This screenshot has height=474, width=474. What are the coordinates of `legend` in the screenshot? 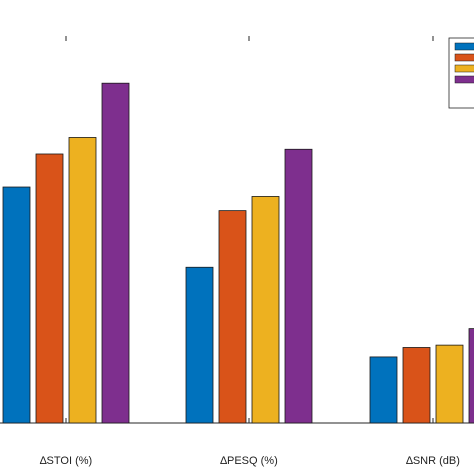 It's located at (461, 73).